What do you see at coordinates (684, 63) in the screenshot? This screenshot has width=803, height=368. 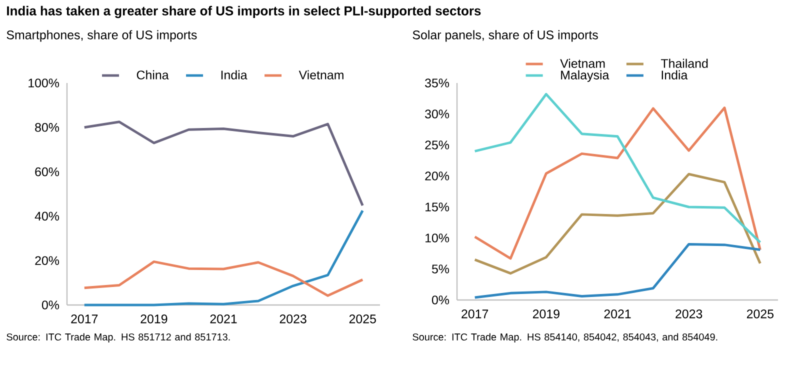 I see `legend-label: Thailand` at bounding box center [684, 63].